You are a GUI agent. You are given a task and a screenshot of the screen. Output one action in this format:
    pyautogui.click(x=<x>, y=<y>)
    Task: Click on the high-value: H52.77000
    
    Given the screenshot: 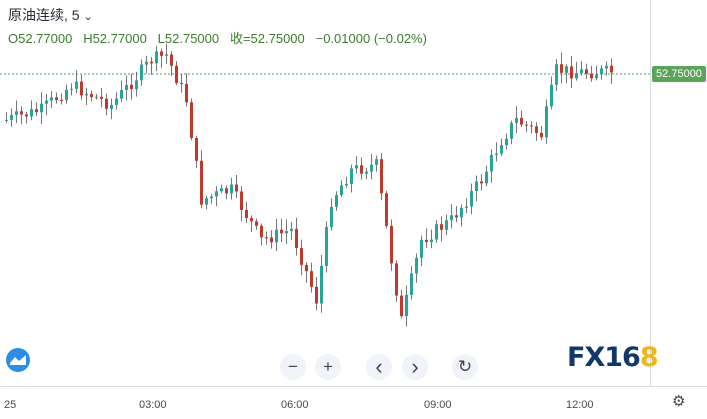 What is the action you would take?
    pyautogui.click(x=115, y=38)
    